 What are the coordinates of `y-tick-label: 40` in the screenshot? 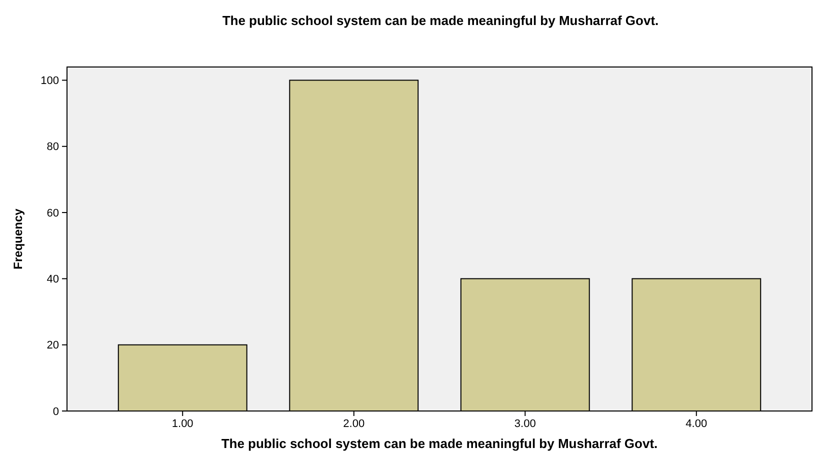 It's located at (52, 280).